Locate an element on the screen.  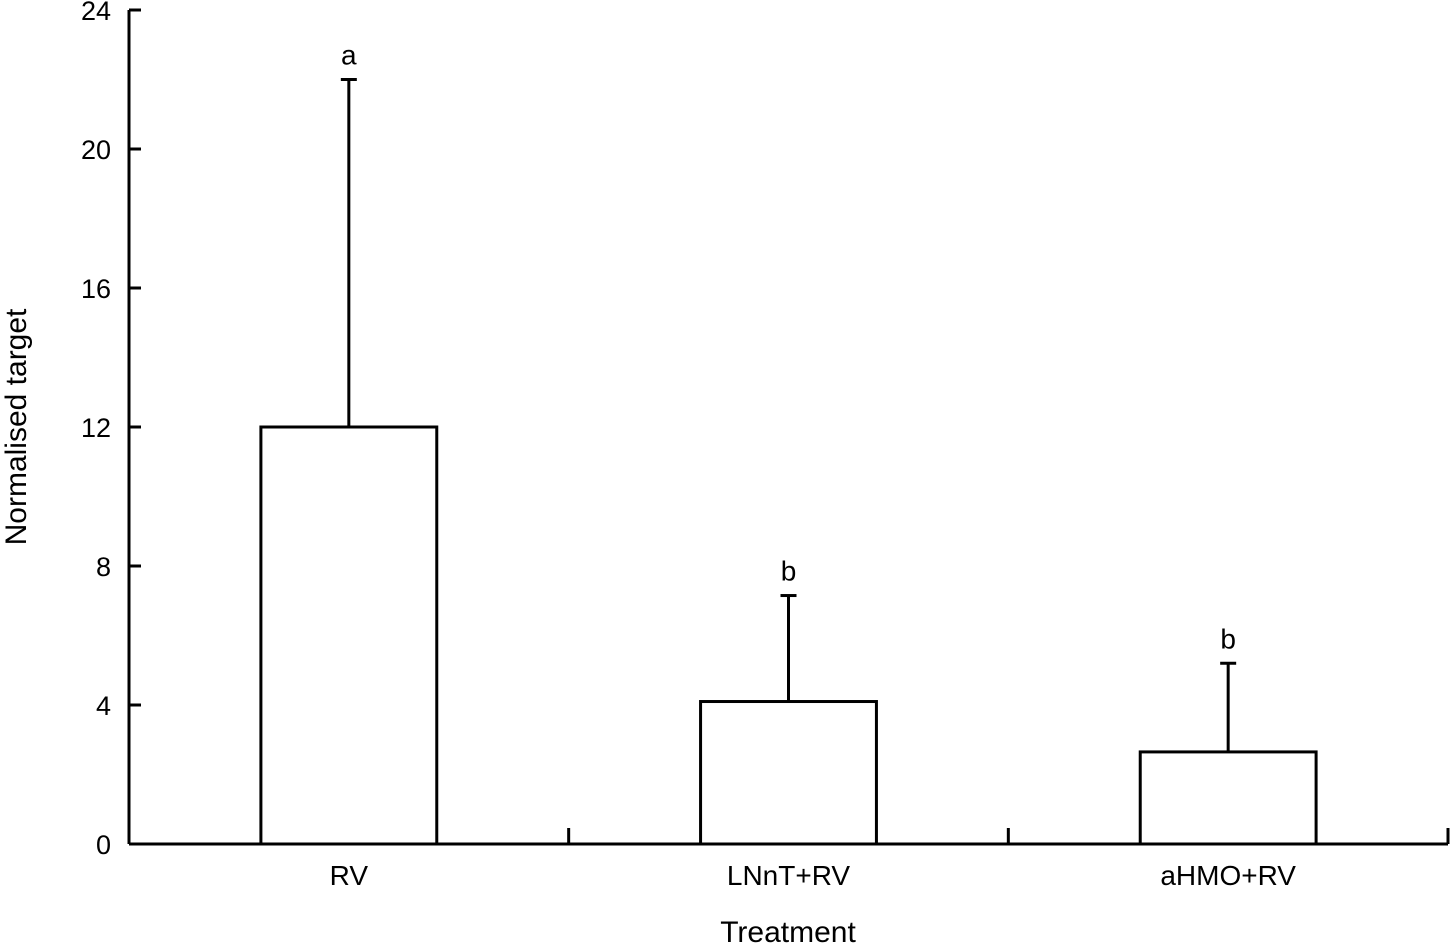
category-label: LNnT+RV is located at coordinates (789, 875).